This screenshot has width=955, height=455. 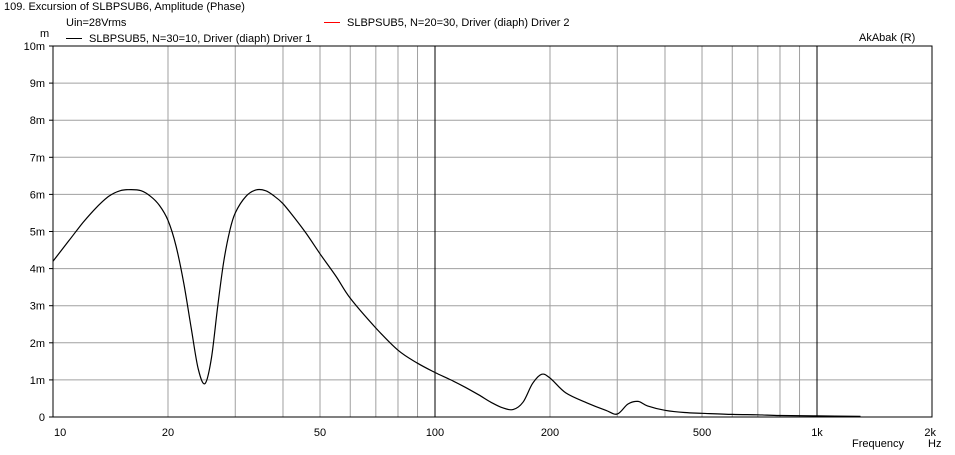 What do you see at coordinates (34, 47) in the screenshot?
I see `y-tick-label: 10m` at bounding box center [34, 47].